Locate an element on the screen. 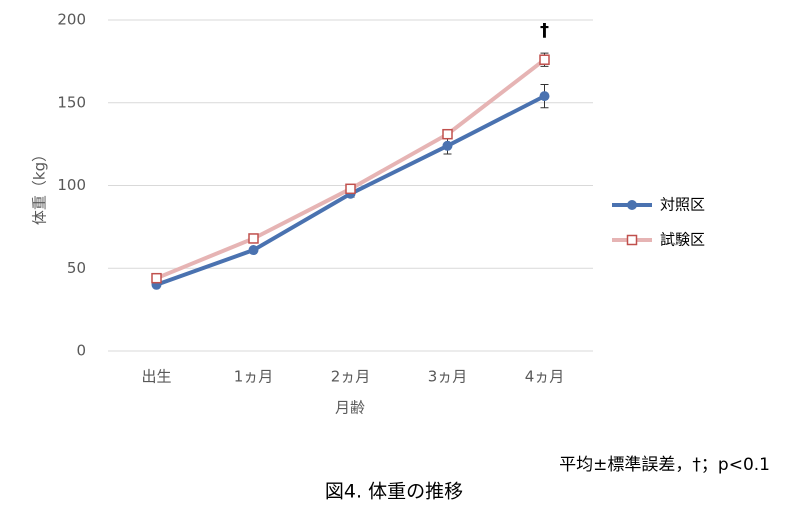 This screenshot has width=787, height=506. x-tick-label: 4ヵ月 is located at coordinates (545, 377).